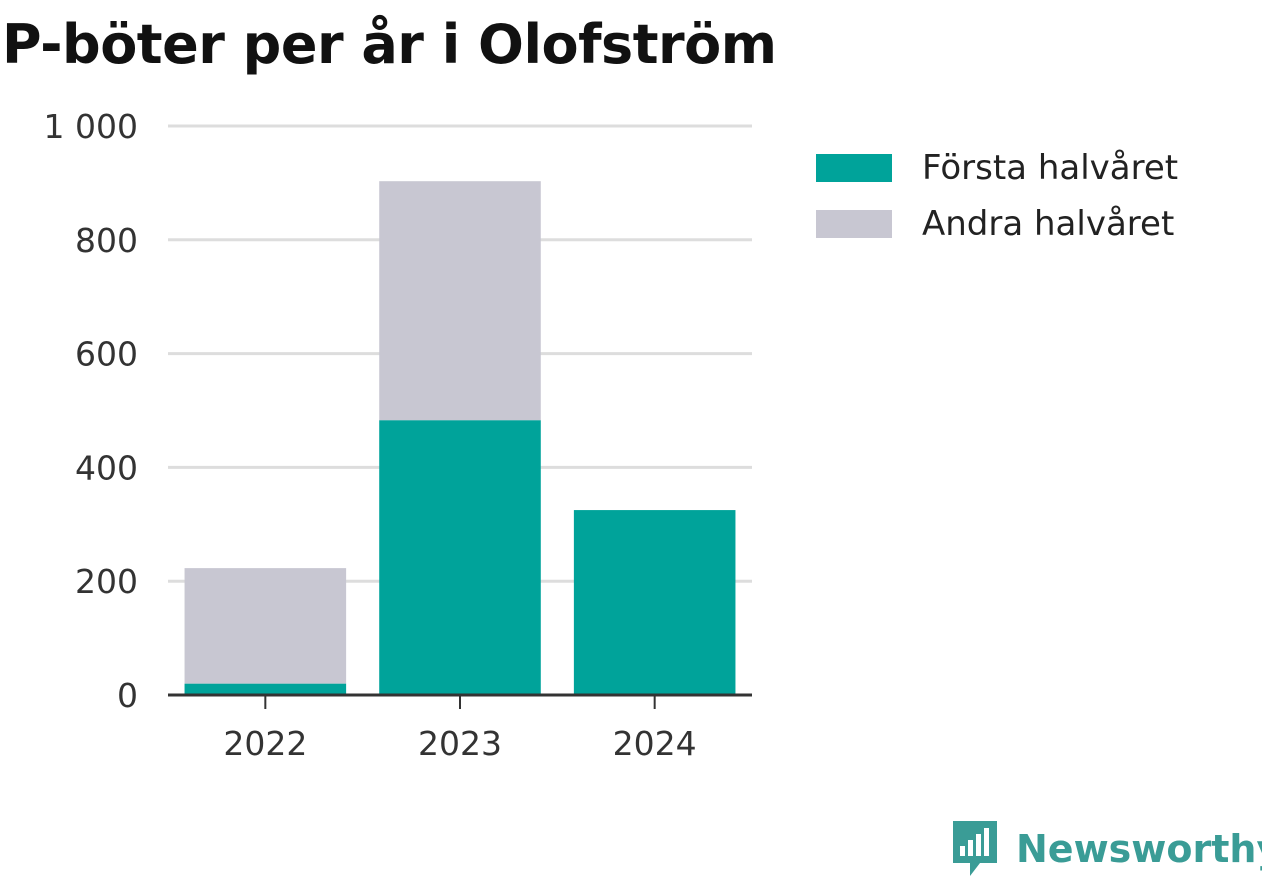  What do you see at coordinates (389, 44) in the screenshot?
I see `chart-title: P-böter per år i Olofström` at bounding box center [389, 44].